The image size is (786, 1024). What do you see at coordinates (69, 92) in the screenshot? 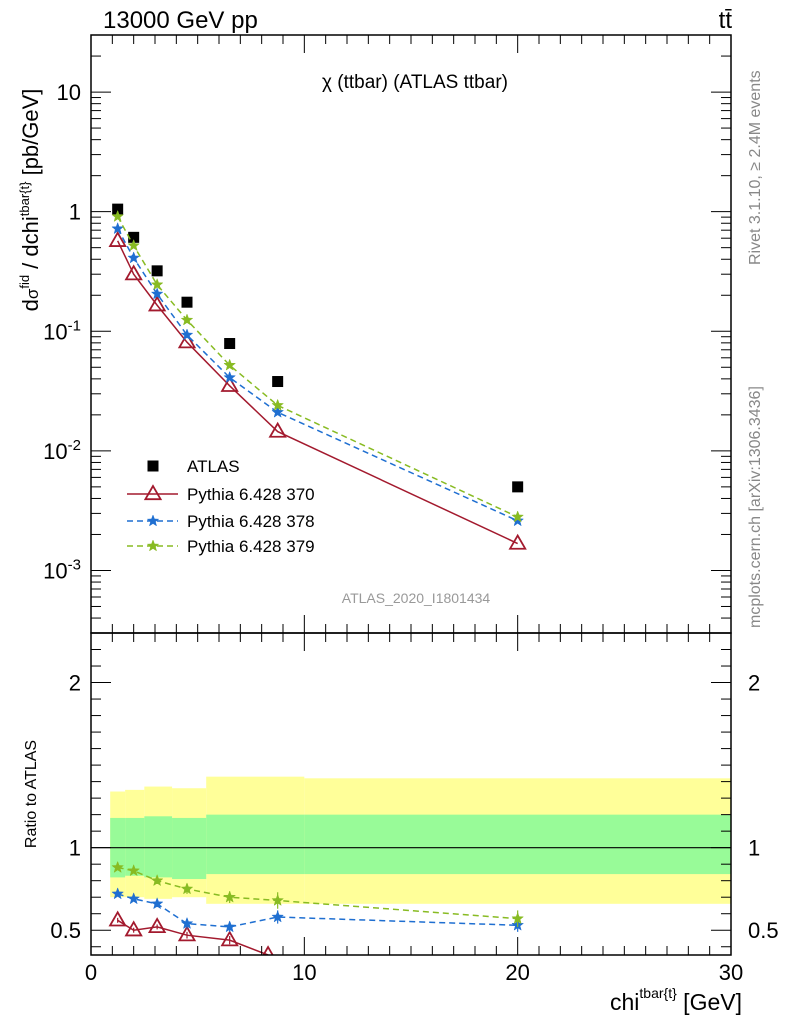
I see `y-tick-label: 10` at bounding box center [69, 92].